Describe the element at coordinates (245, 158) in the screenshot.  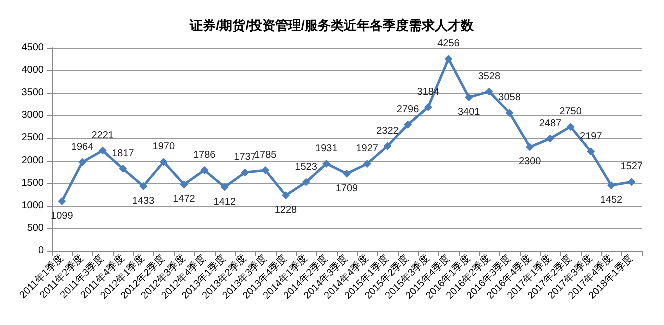
I see `data-label: 1737` at that location.